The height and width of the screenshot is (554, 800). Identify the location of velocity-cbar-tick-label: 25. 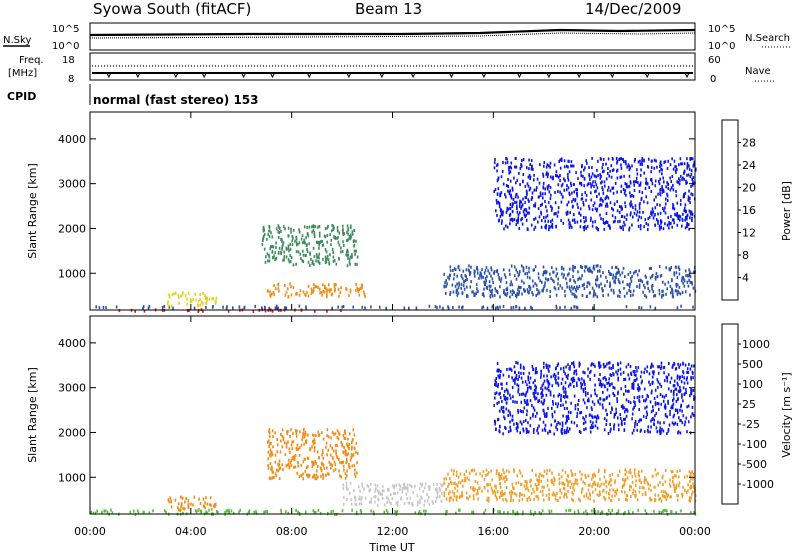
(749, 404).